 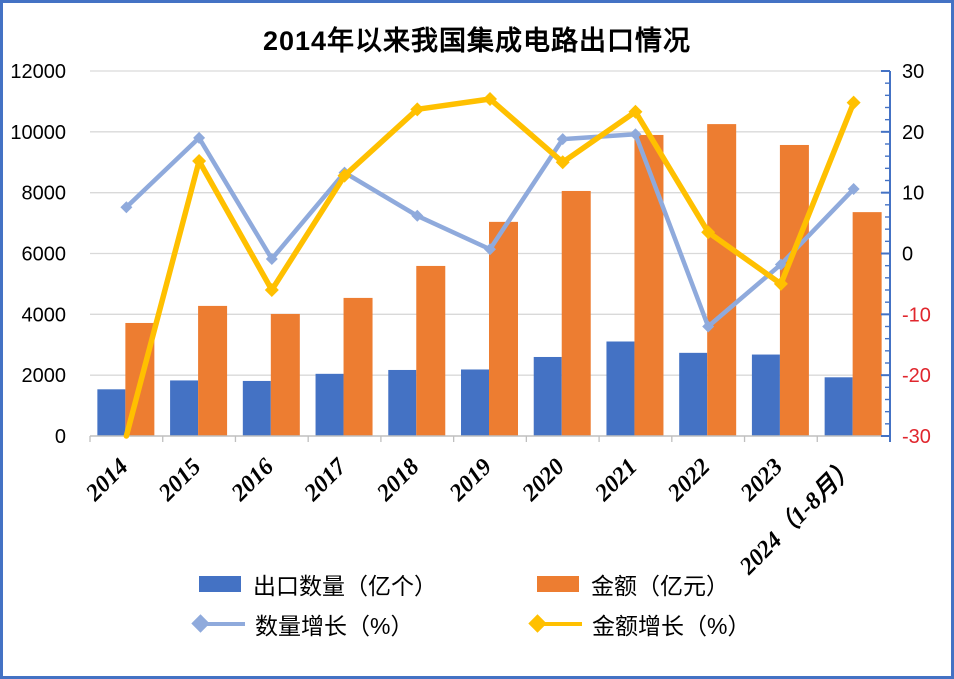 I want to click on legend-label-quantity-growth: 数量增长（%）, so click(x=334, y=626).